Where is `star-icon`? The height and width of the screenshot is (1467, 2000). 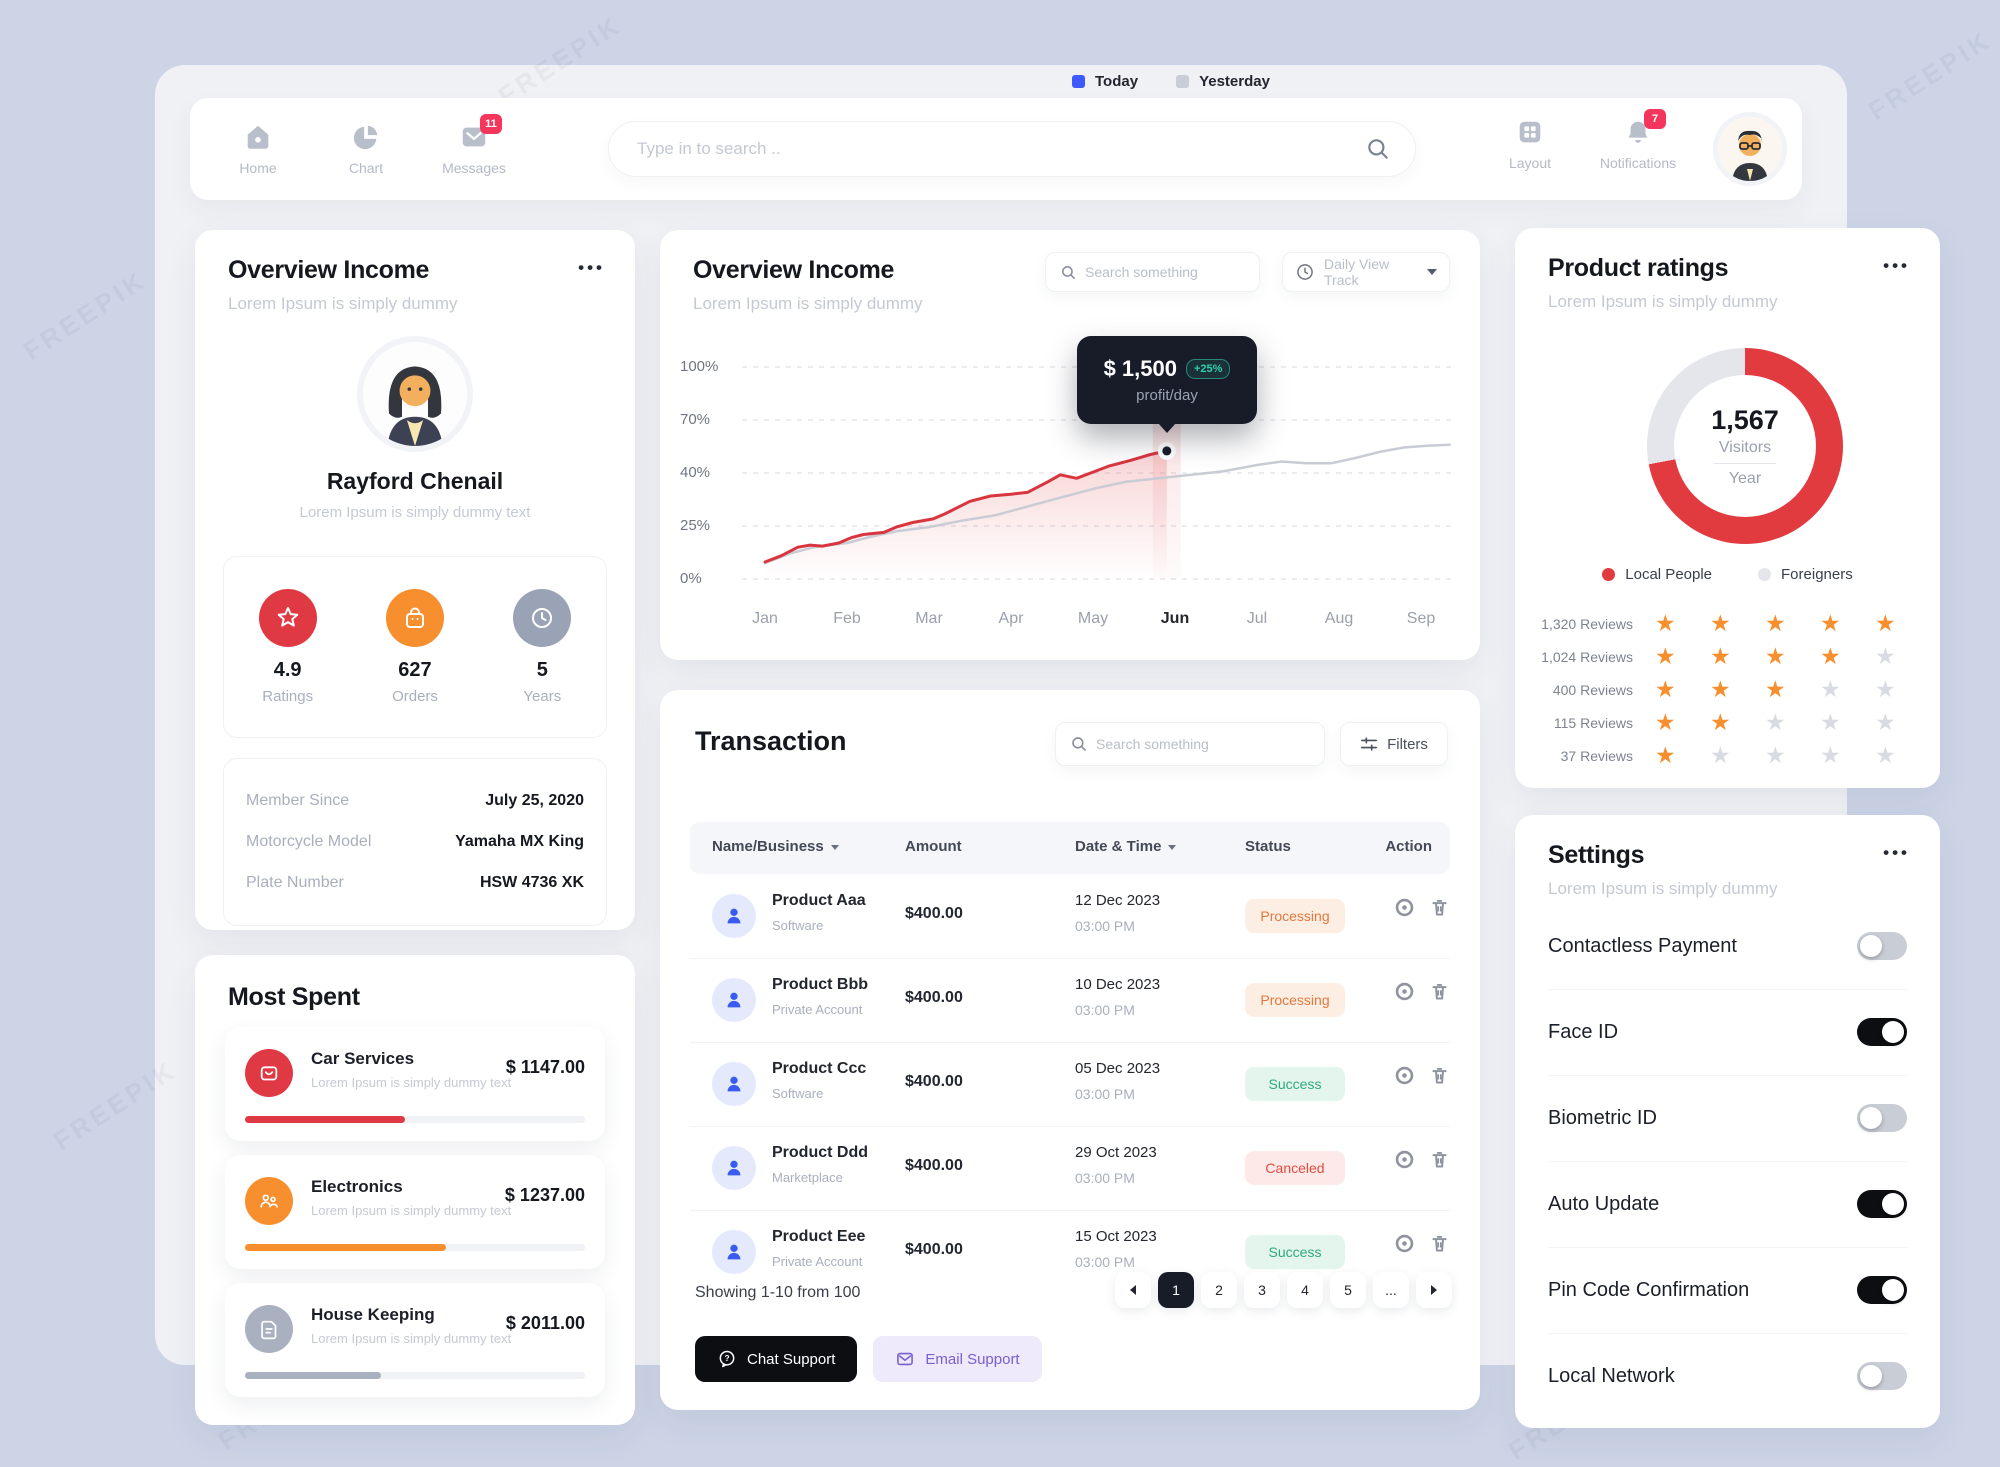
star-icon is located at coordinates (287, 618).